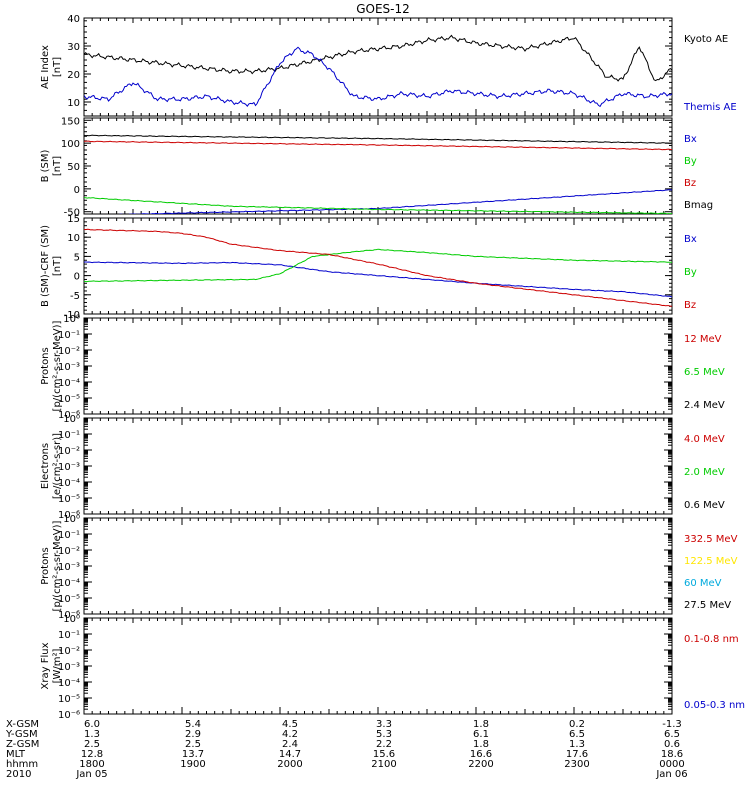 The height and width of the screenshot is (800, 750). I want to click on series-ae-kyoto-ae, so click(378, 58).